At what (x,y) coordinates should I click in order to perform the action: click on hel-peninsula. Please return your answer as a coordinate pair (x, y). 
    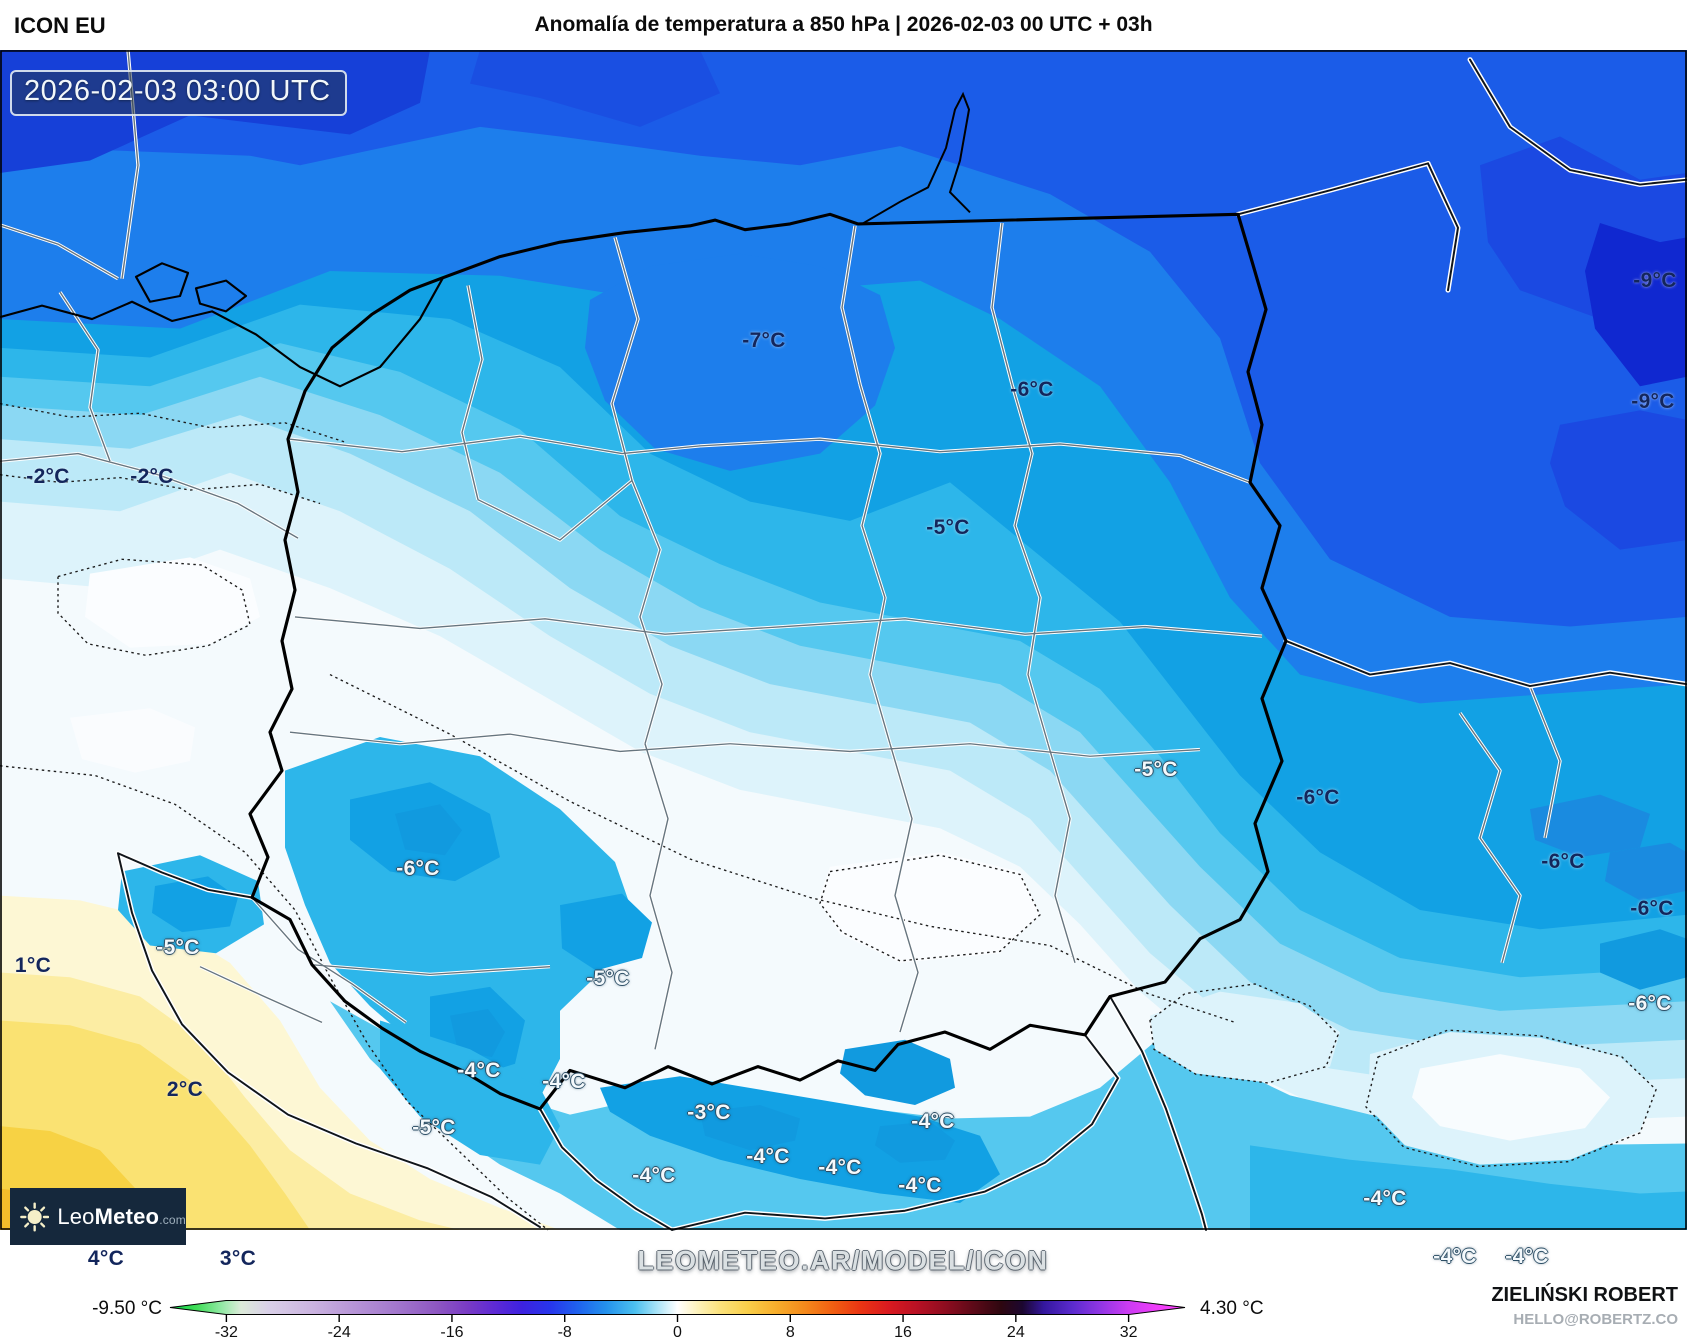
    Looking at the image, I should click on (916, 158).